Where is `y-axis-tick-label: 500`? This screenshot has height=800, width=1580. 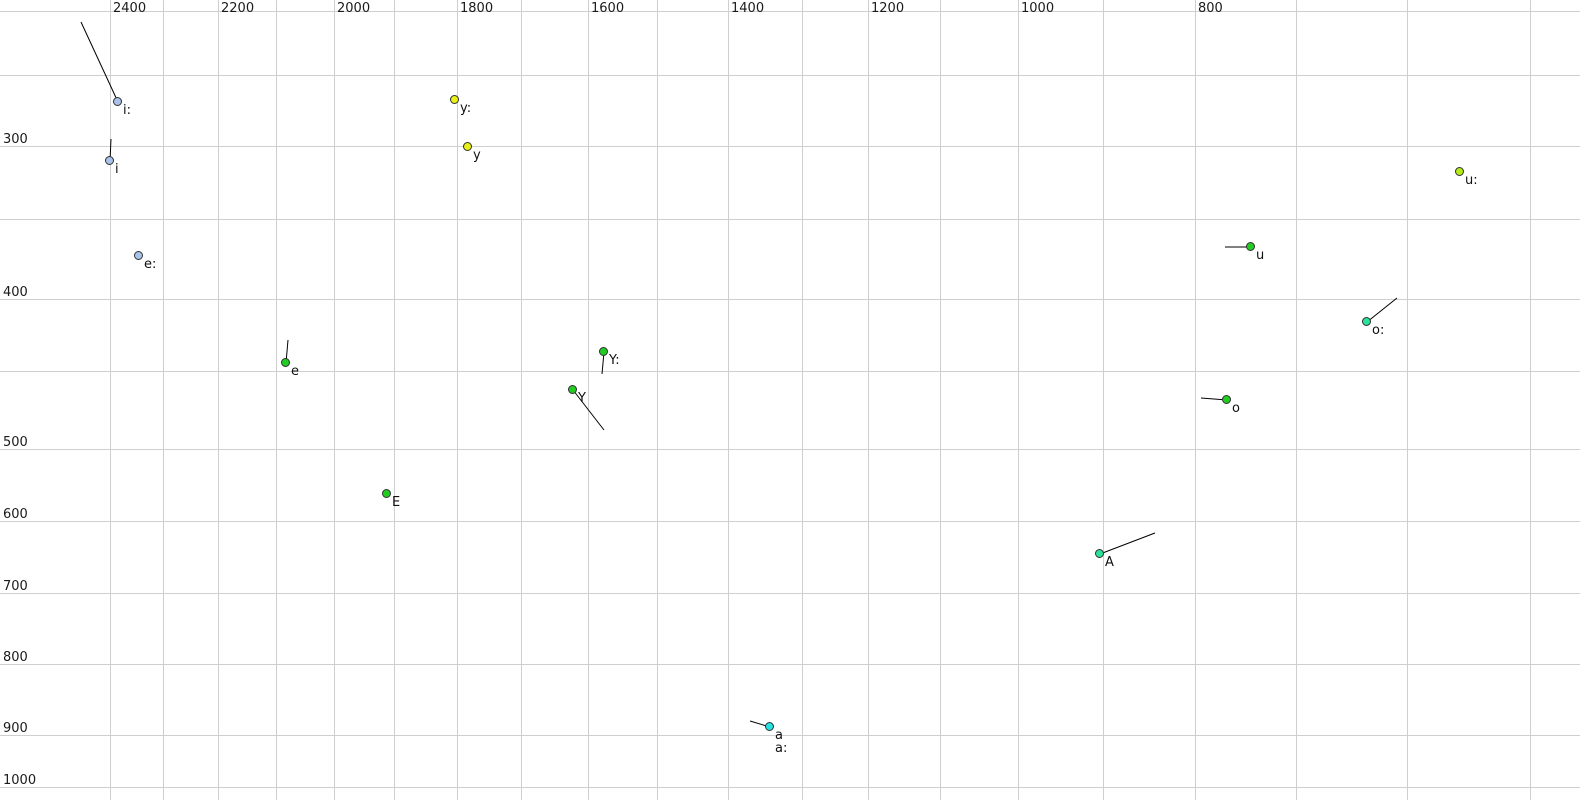 y-axis-tick-label: 500 is located at coordinates (15, 442).